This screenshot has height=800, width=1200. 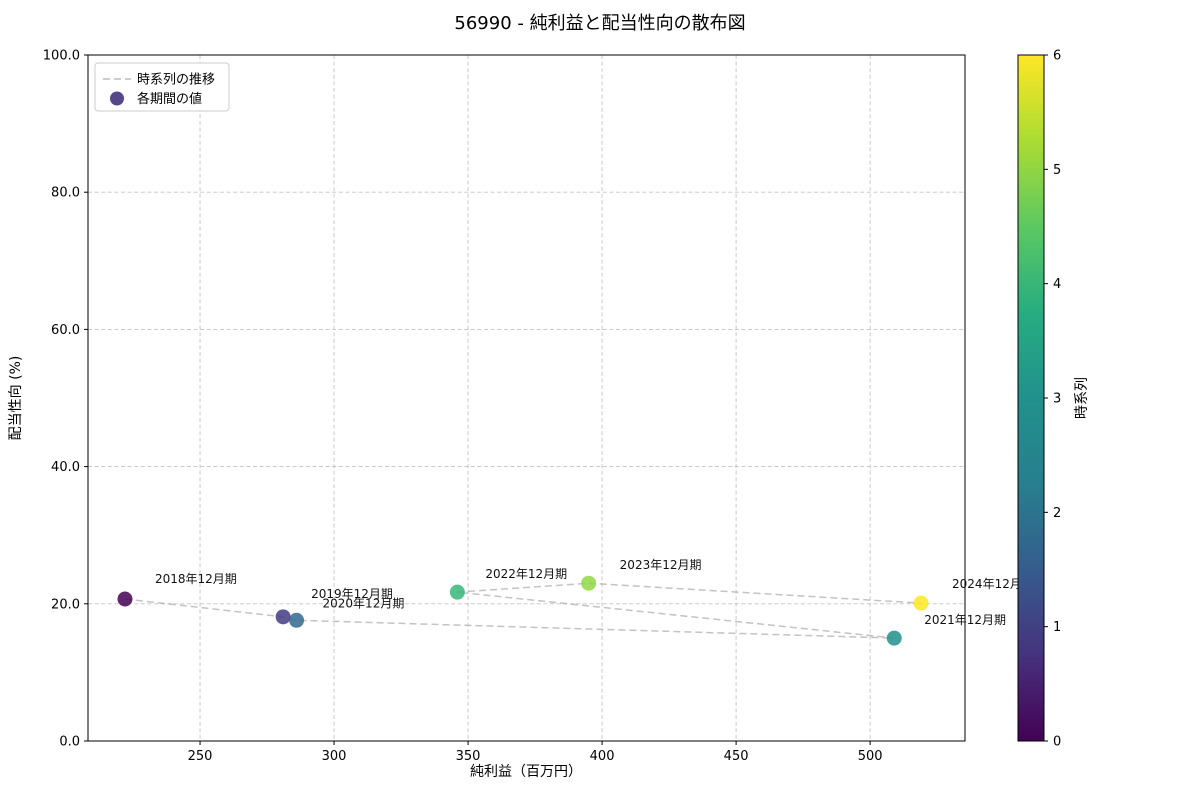 I want to click on y-axis-label: 配当性向 (%), so click(x=16, y=398).